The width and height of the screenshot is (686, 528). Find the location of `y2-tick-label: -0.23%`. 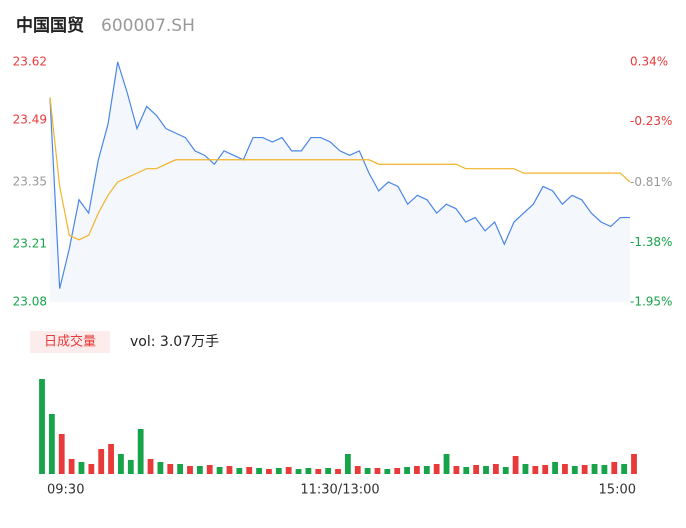

y2-tick-label: -0.23% is located at coordinates (651, 121).